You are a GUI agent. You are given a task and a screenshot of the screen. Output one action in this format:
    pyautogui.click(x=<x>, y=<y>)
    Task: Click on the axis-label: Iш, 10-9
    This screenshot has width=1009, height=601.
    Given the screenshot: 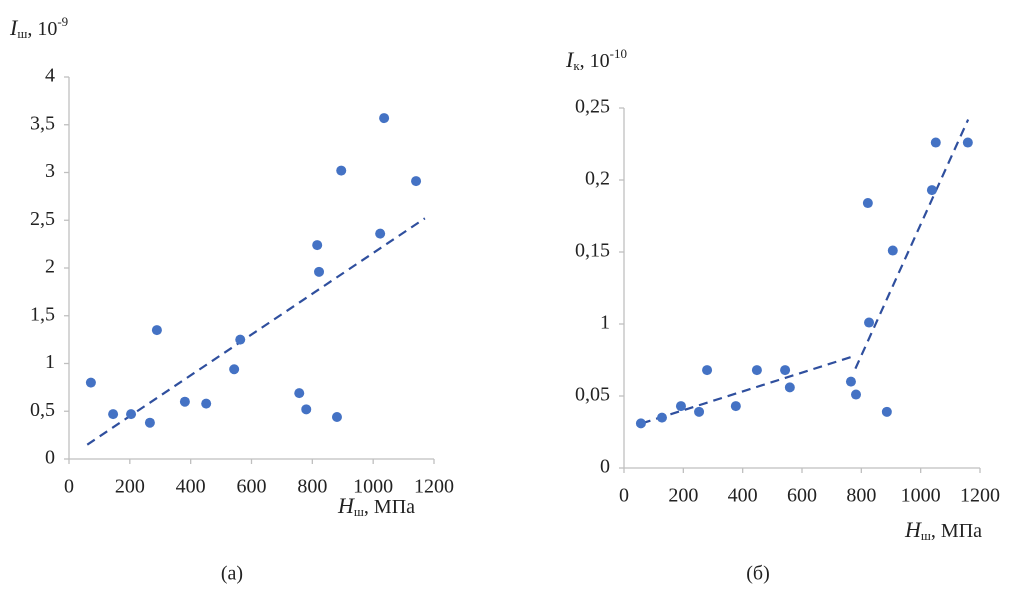 What is the action you would take?
    pyautogui.click(x=38, y=27)
    